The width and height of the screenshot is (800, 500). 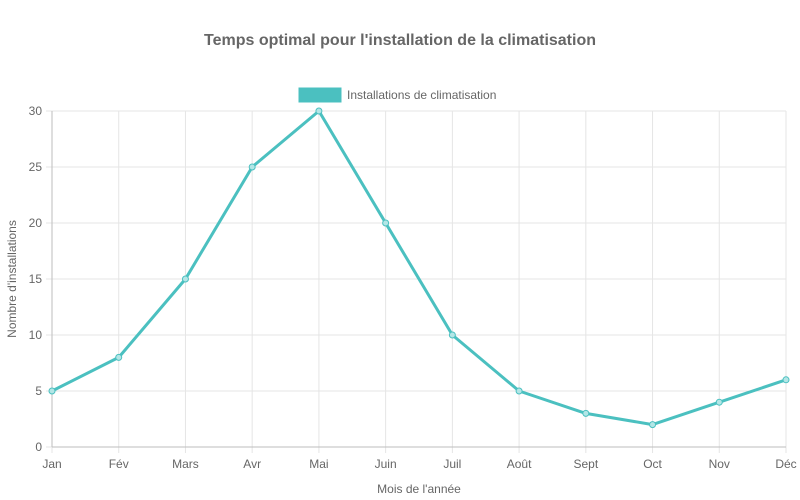 I want to click on x-tick-label: Mai, so click(x=318, y=464).